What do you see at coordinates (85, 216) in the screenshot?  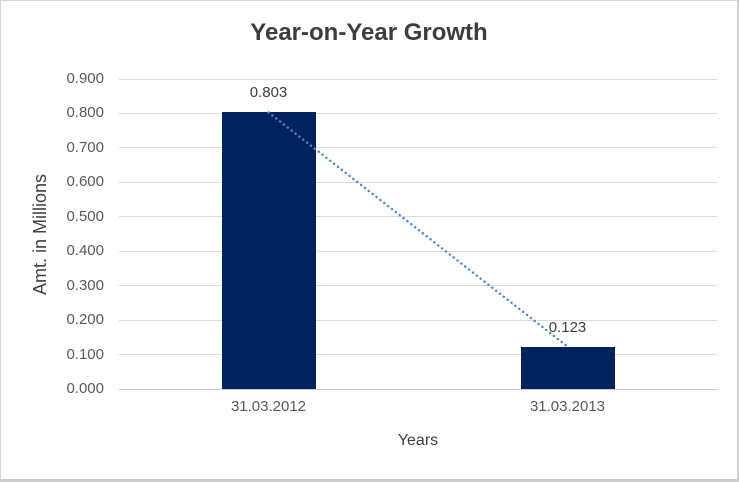 I see `y-tick-label: 0.500` at bounding box center [85, 216].